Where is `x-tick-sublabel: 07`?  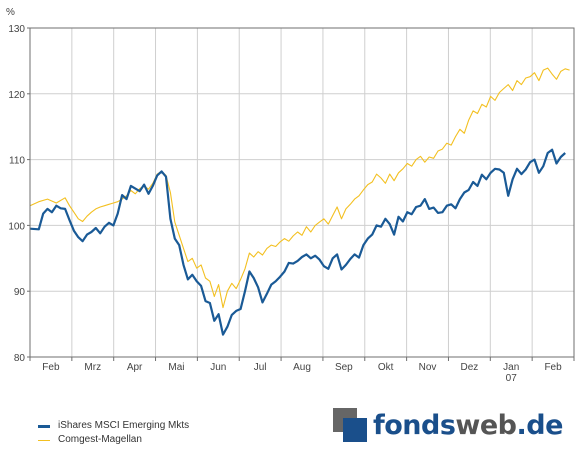 x-tick-sublabel: 07 is located at coordinates (512, 378).